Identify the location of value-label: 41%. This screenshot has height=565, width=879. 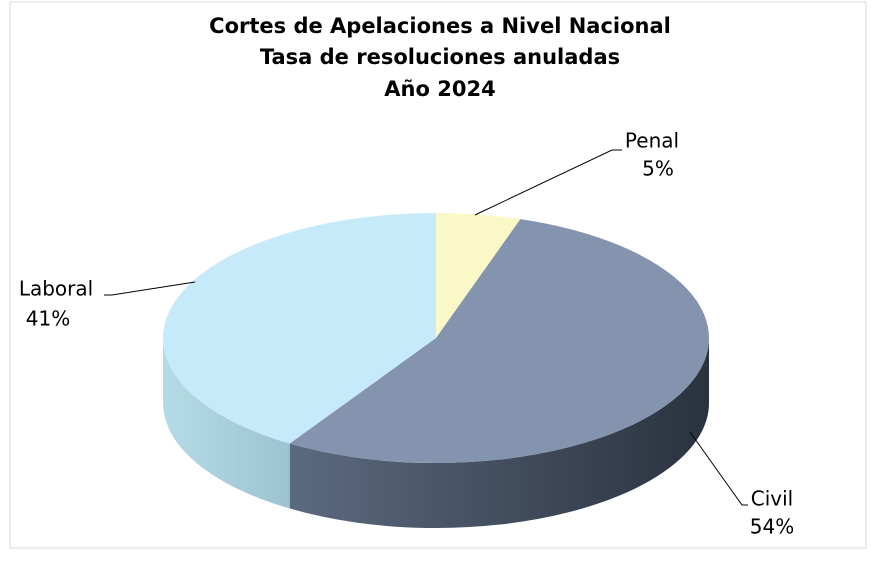
(48, 319).